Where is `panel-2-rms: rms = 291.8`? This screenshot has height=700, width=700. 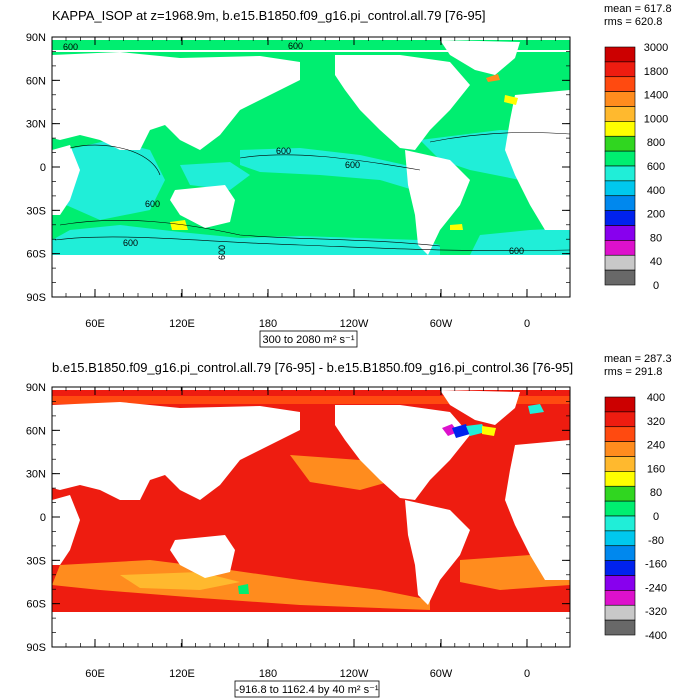 panel-2-rms: rms = 291.8 is located at coordinates (633, 372).